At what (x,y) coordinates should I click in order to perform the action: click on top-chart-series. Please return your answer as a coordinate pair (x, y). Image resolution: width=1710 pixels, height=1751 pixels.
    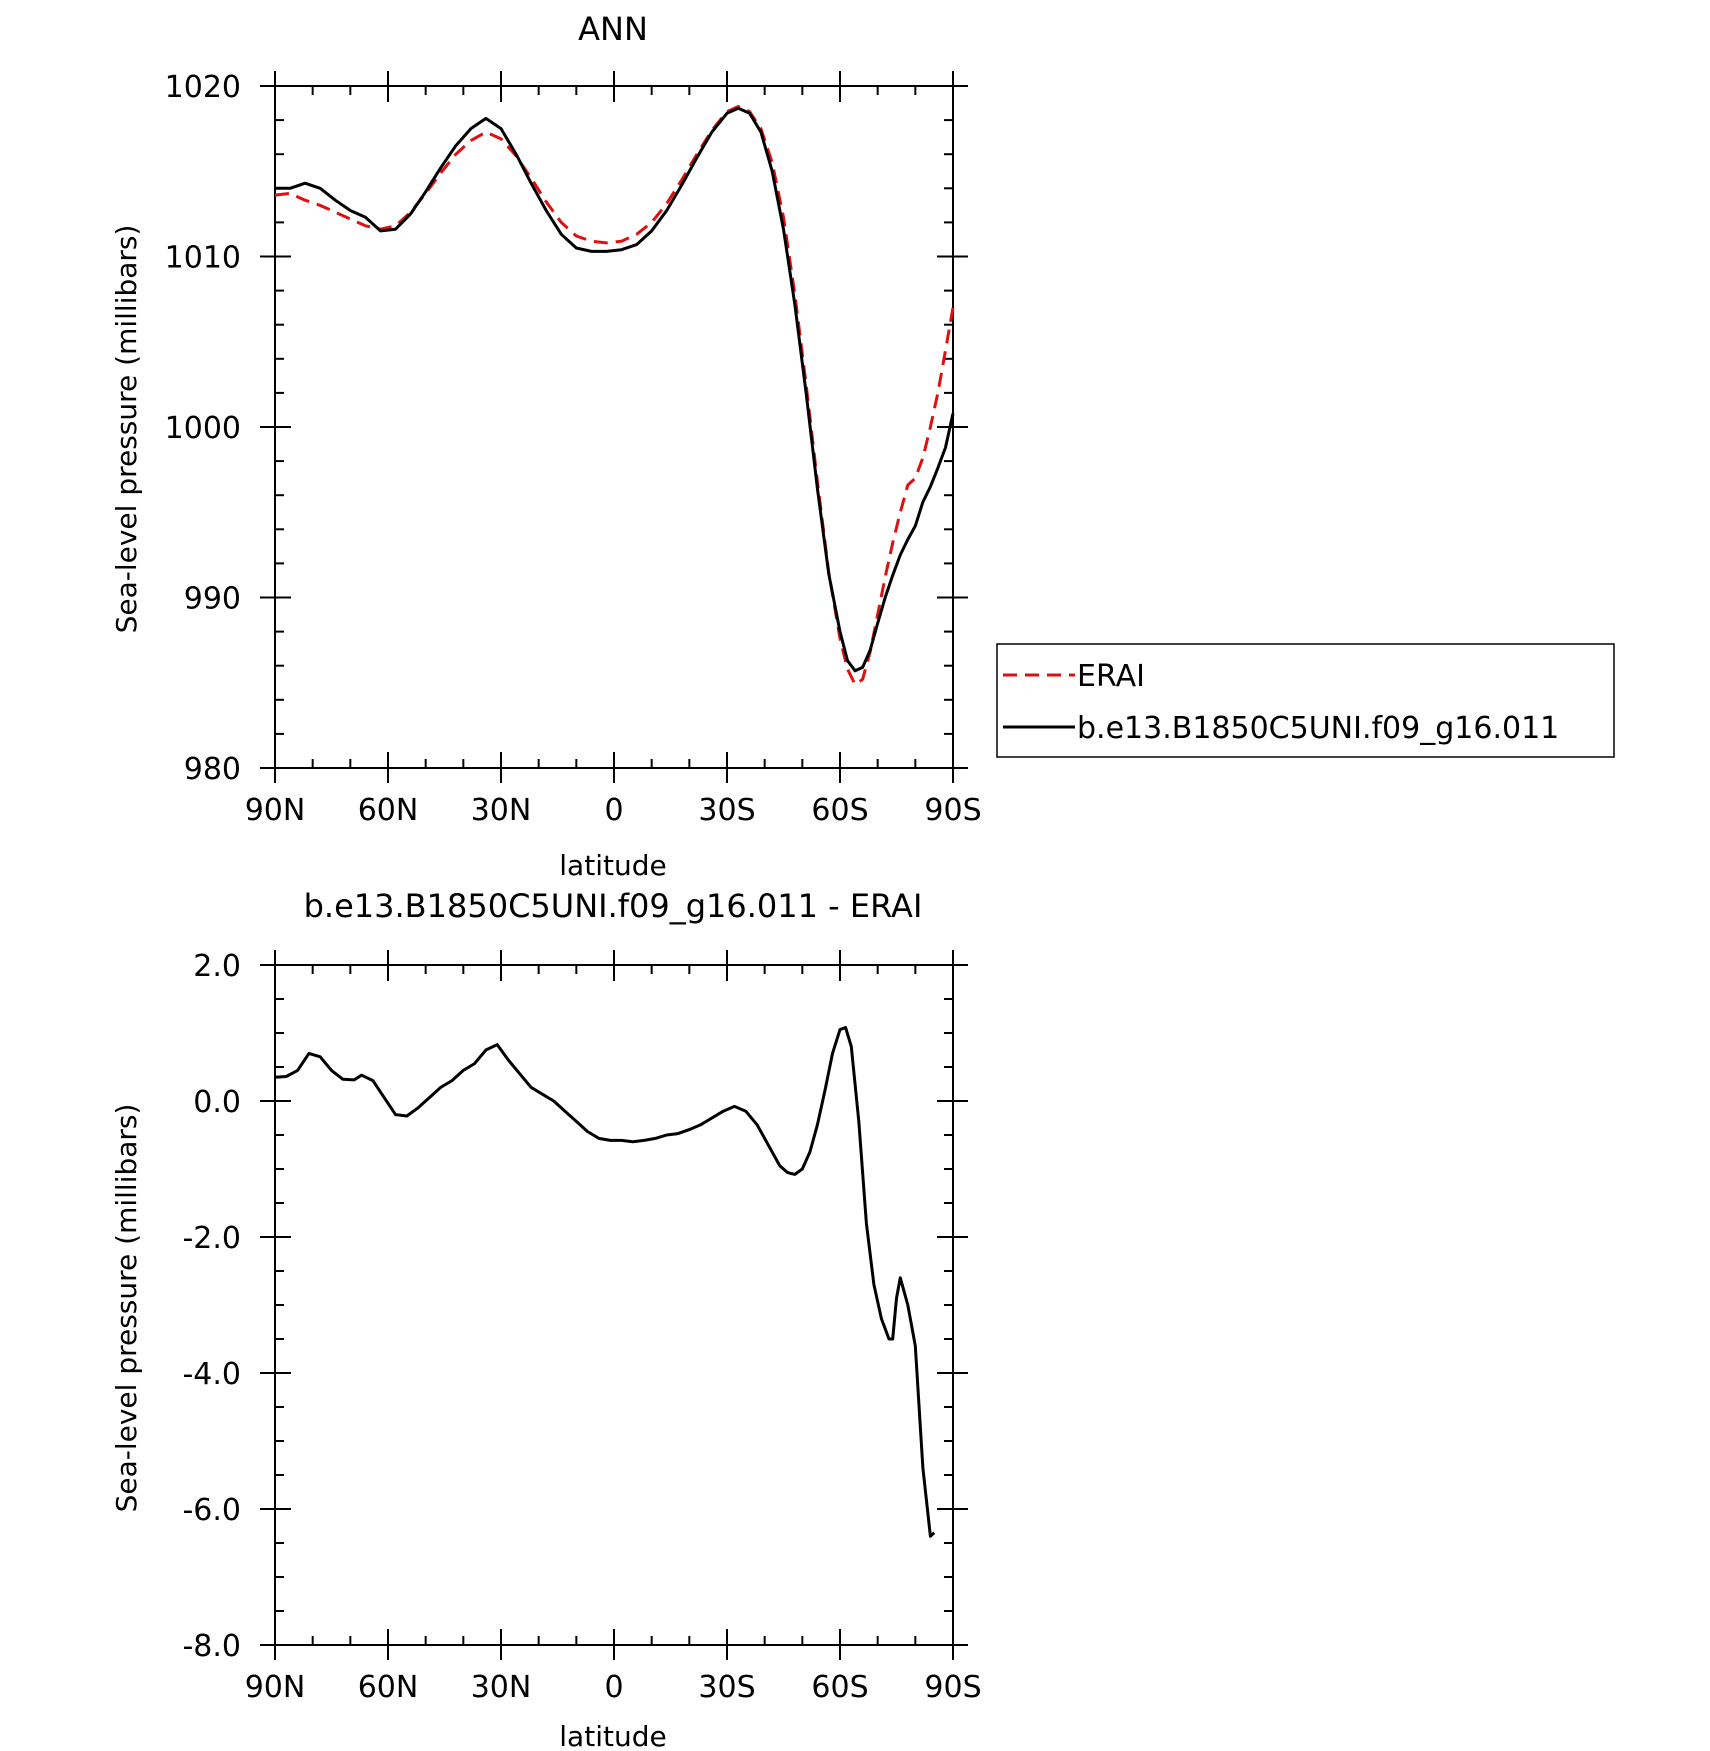
    Looking at the image, I should click on (614, 395).